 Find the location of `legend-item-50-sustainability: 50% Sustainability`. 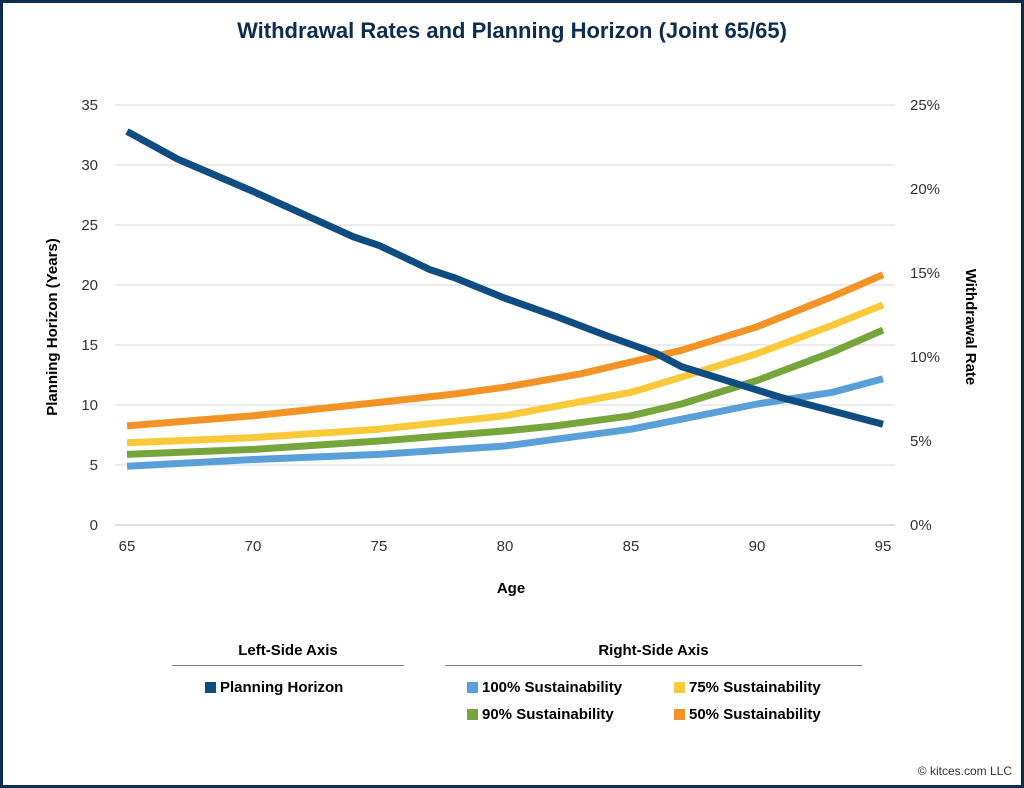

legend-item-50-sustainability: 50% Sustainability is located at coordinates (747, 714).